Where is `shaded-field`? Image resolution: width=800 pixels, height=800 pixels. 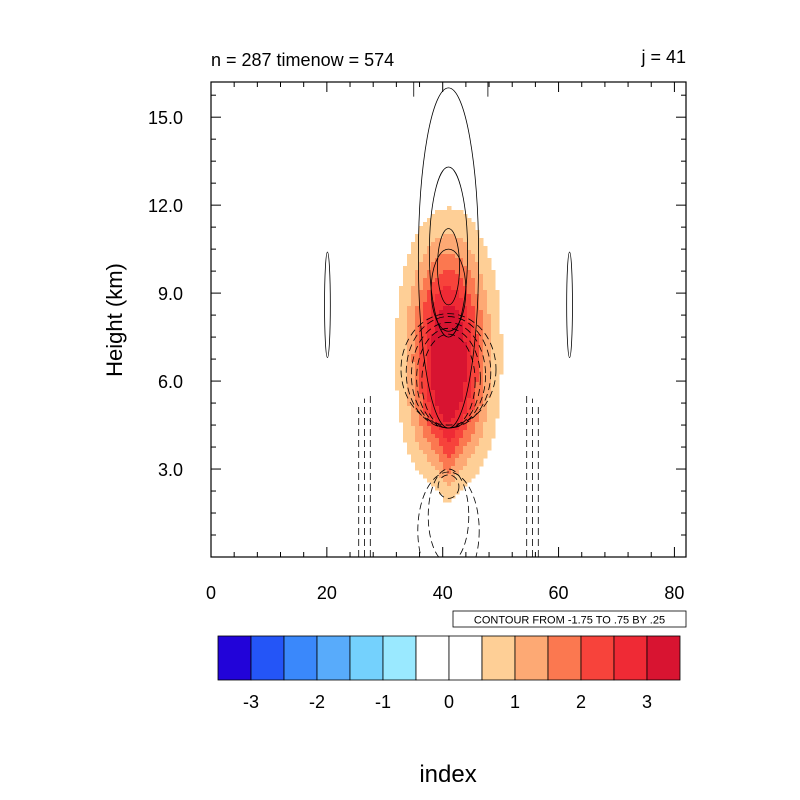
shaded-field is located at coordinates (449, 354).